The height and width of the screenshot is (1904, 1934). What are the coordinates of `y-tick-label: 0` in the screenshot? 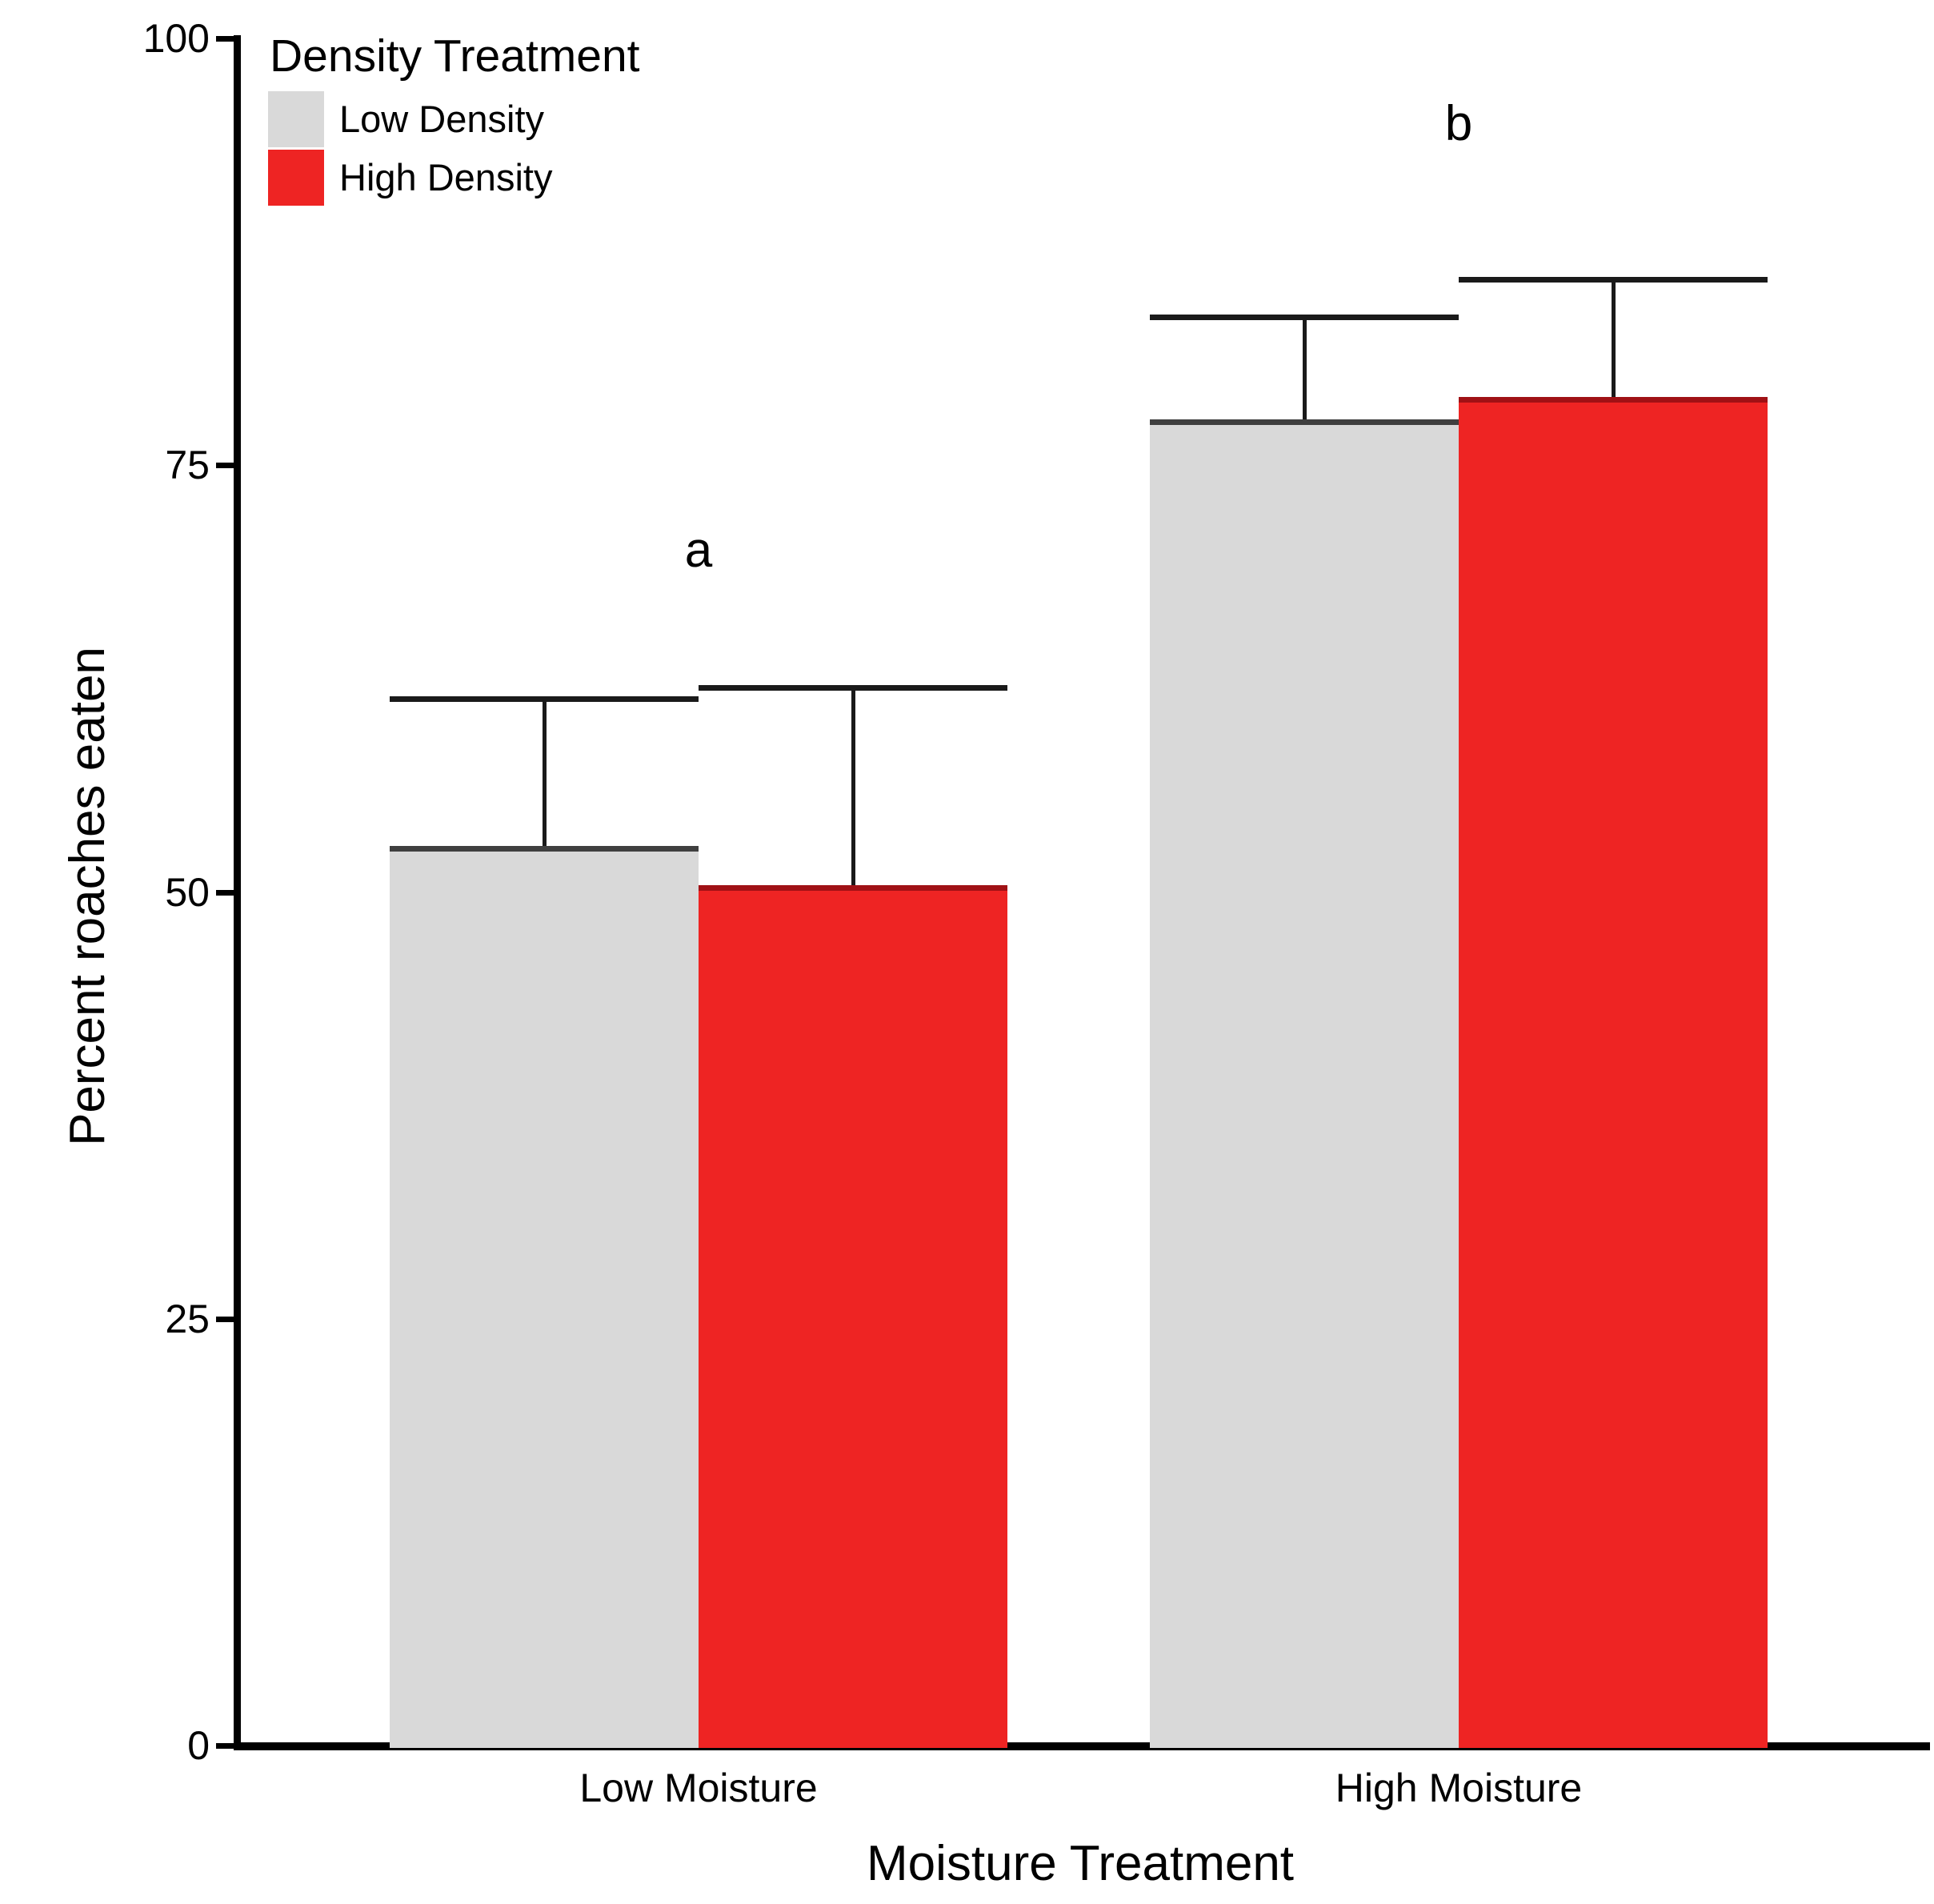 It's located at (199, 1745).